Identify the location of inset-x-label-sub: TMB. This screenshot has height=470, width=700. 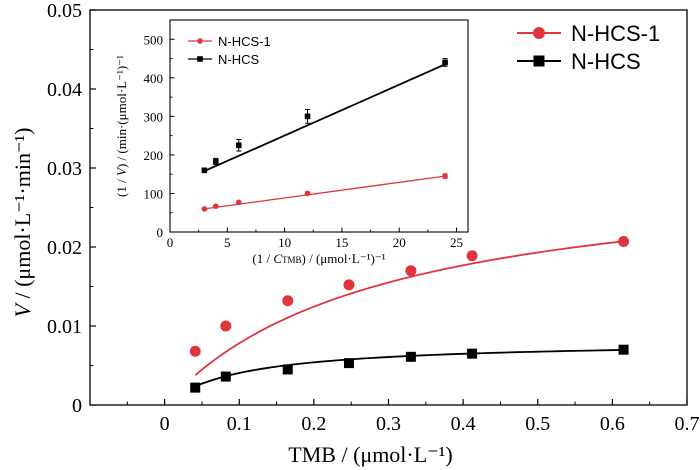
(292, 260).